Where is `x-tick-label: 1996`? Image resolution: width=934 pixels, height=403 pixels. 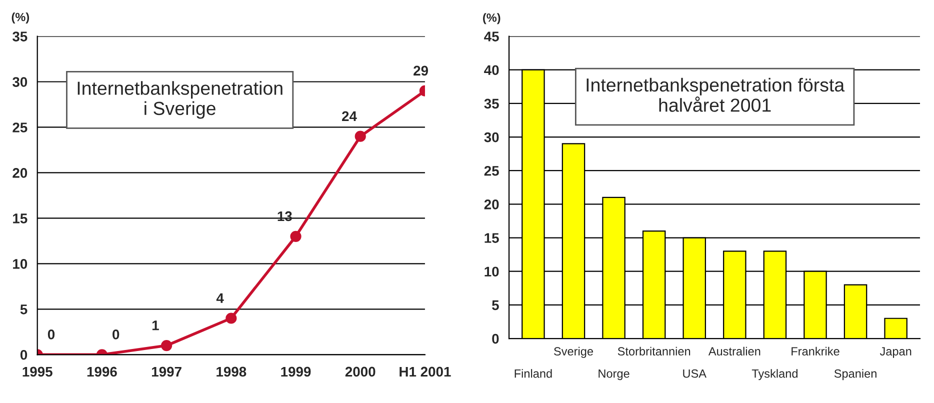
x-tick-label: 1996 is located at coordinates (102, 371).